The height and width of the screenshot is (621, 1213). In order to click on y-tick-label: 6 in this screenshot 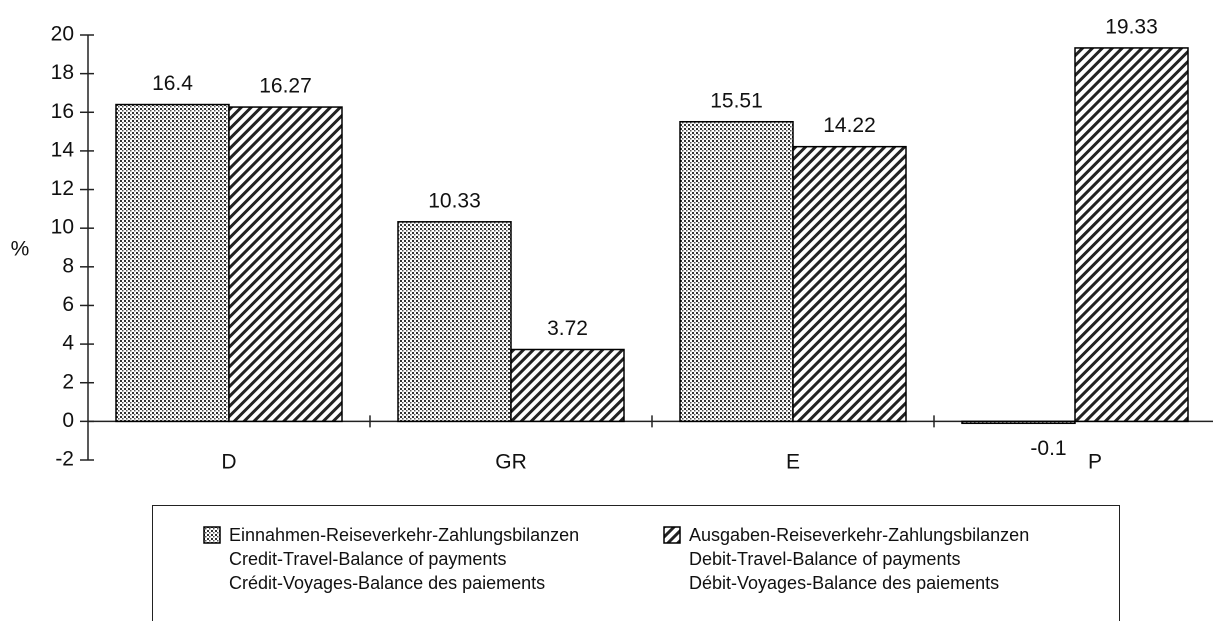, I will do `click(68, 304)`.